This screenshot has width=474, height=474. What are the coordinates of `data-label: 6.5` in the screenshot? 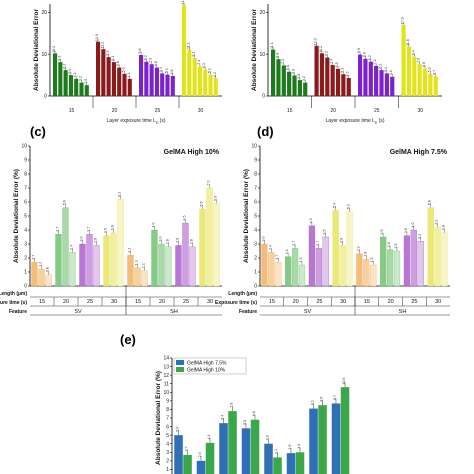 It's located at (337, 64).